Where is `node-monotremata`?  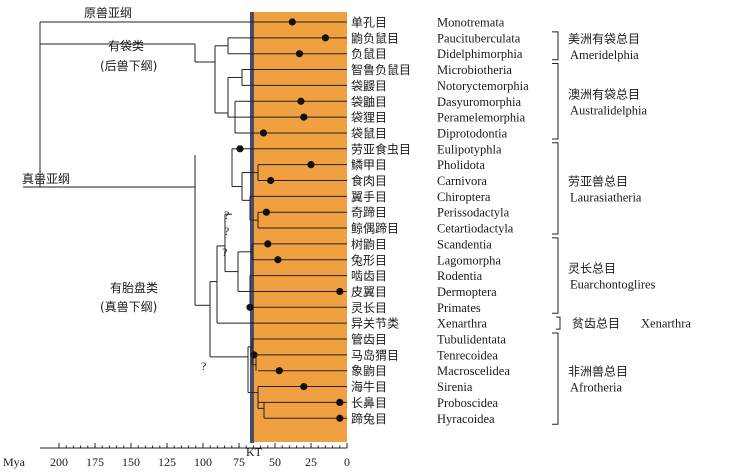 node-monotremata is located at coordinates (292, 22).